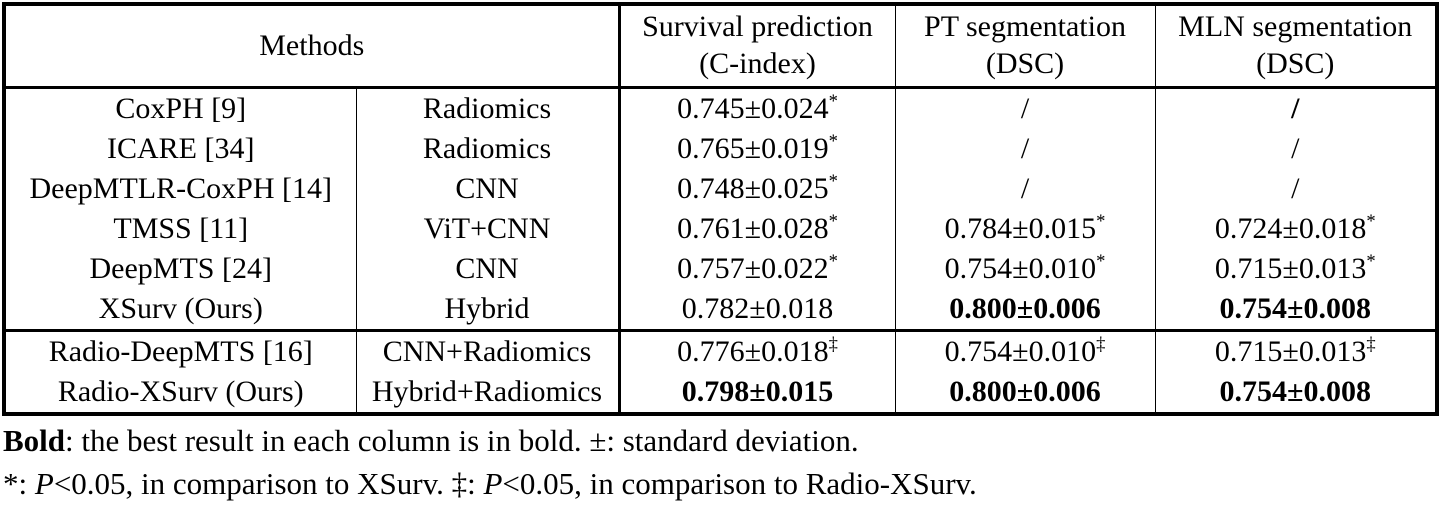 This screenshot has height=511, width=1441. Describe the element at coordinates (180, 391) in the screenshot. I see `method-cell: Radio-XSurv (Ours)` at that location.